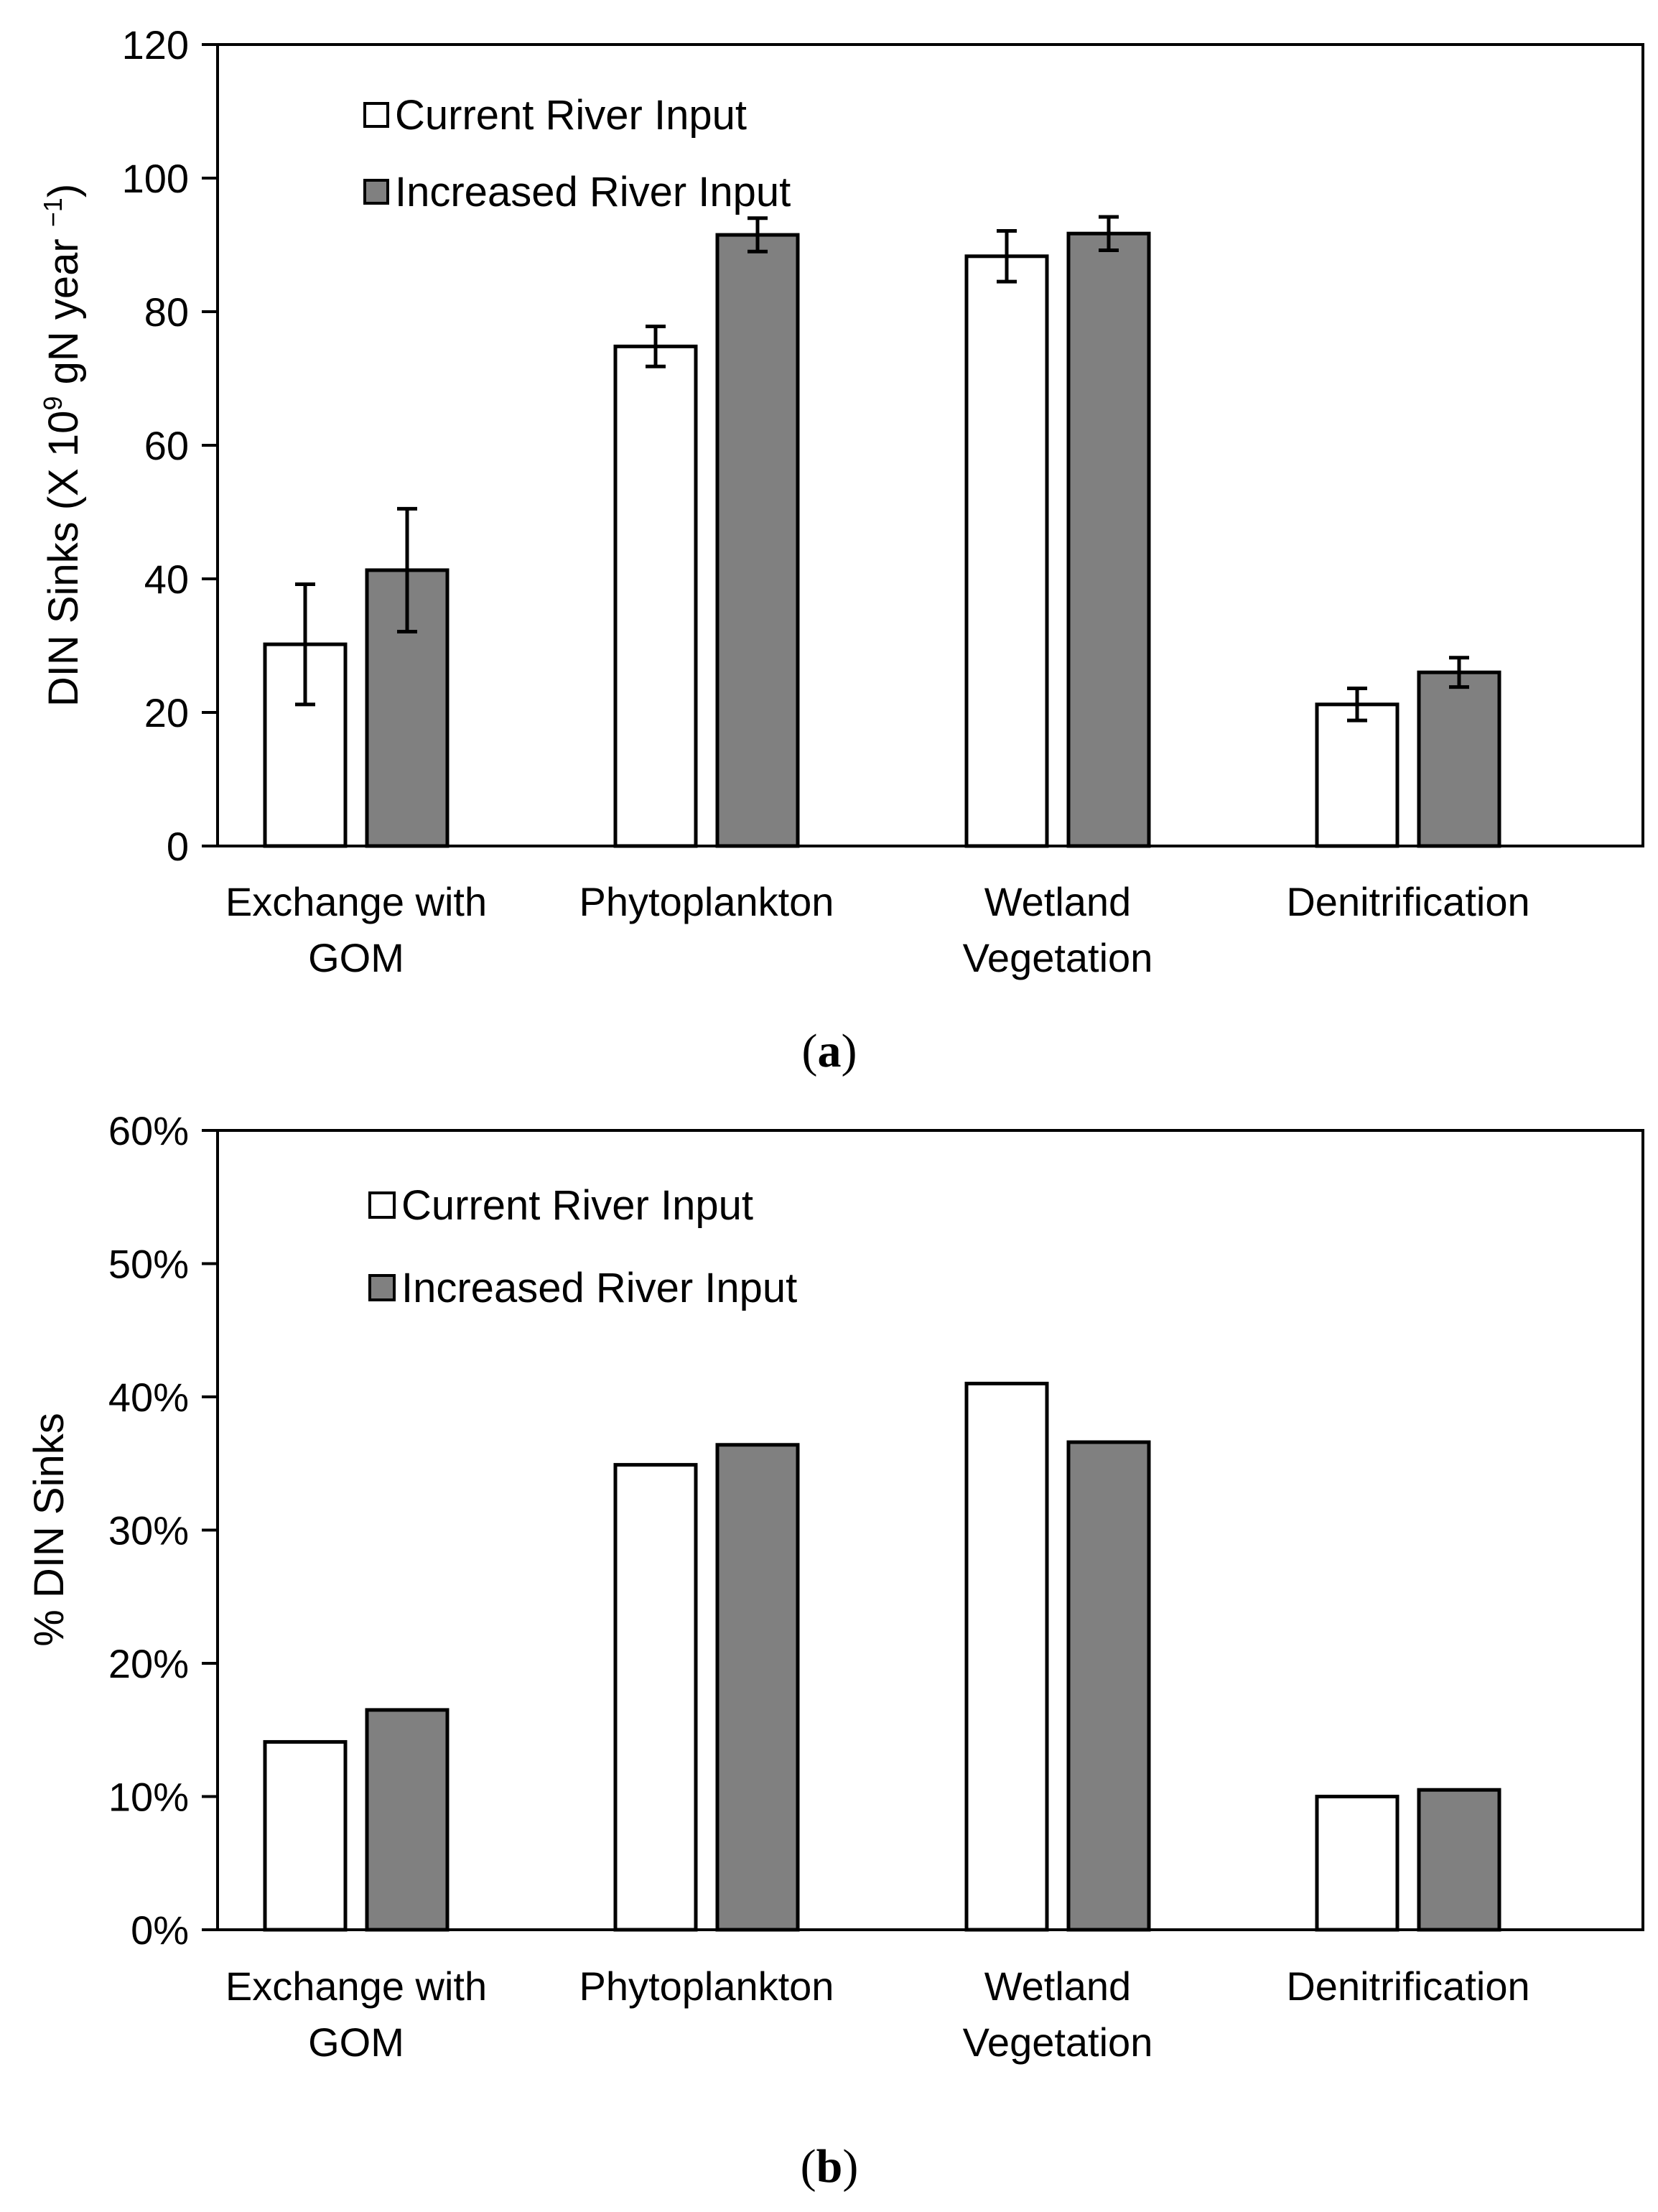  I want to click on panel-label-a: (a), so click(829, 1051).